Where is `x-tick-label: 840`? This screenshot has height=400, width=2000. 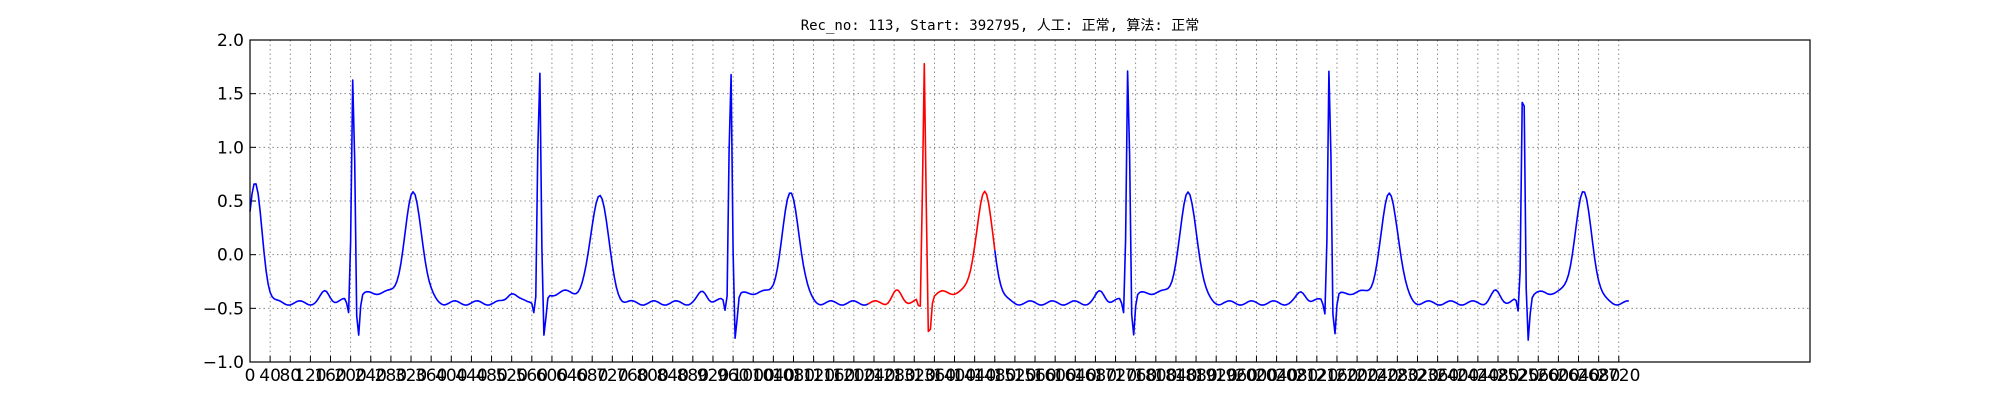
x-tick-label: 840 is located at coordinates (672, 376).